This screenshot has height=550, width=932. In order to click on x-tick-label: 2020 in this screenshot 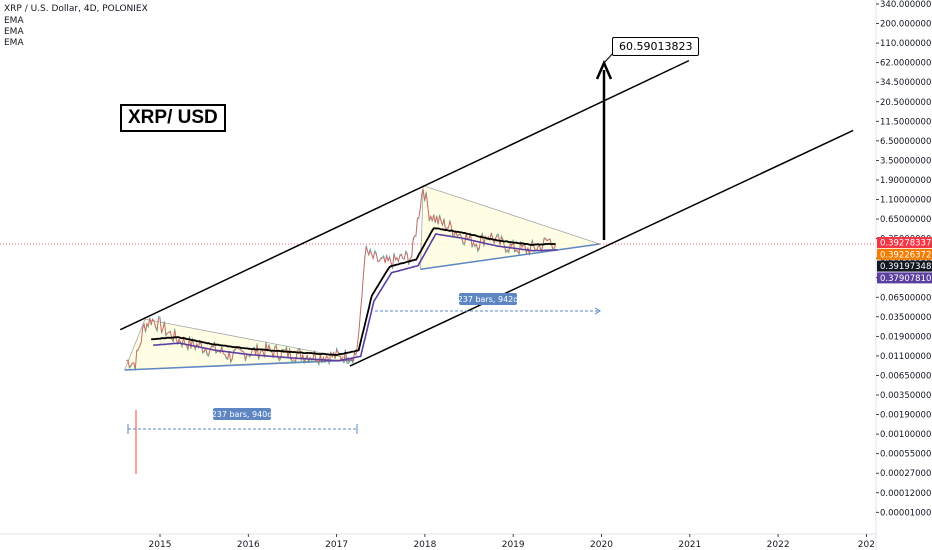, I will do `click(601, 545)`.